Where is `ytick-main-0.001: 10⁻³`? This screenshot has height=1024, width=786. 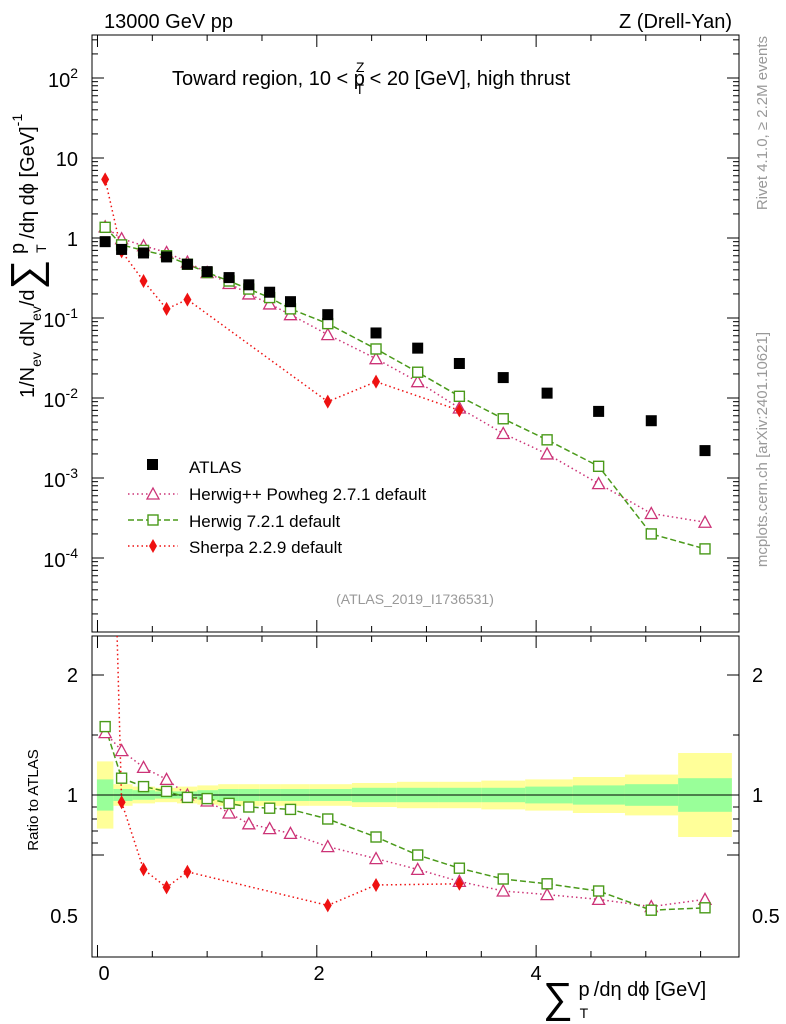 ytick-main-0.001: 10⁻³ is located at coordinates (60, 478).